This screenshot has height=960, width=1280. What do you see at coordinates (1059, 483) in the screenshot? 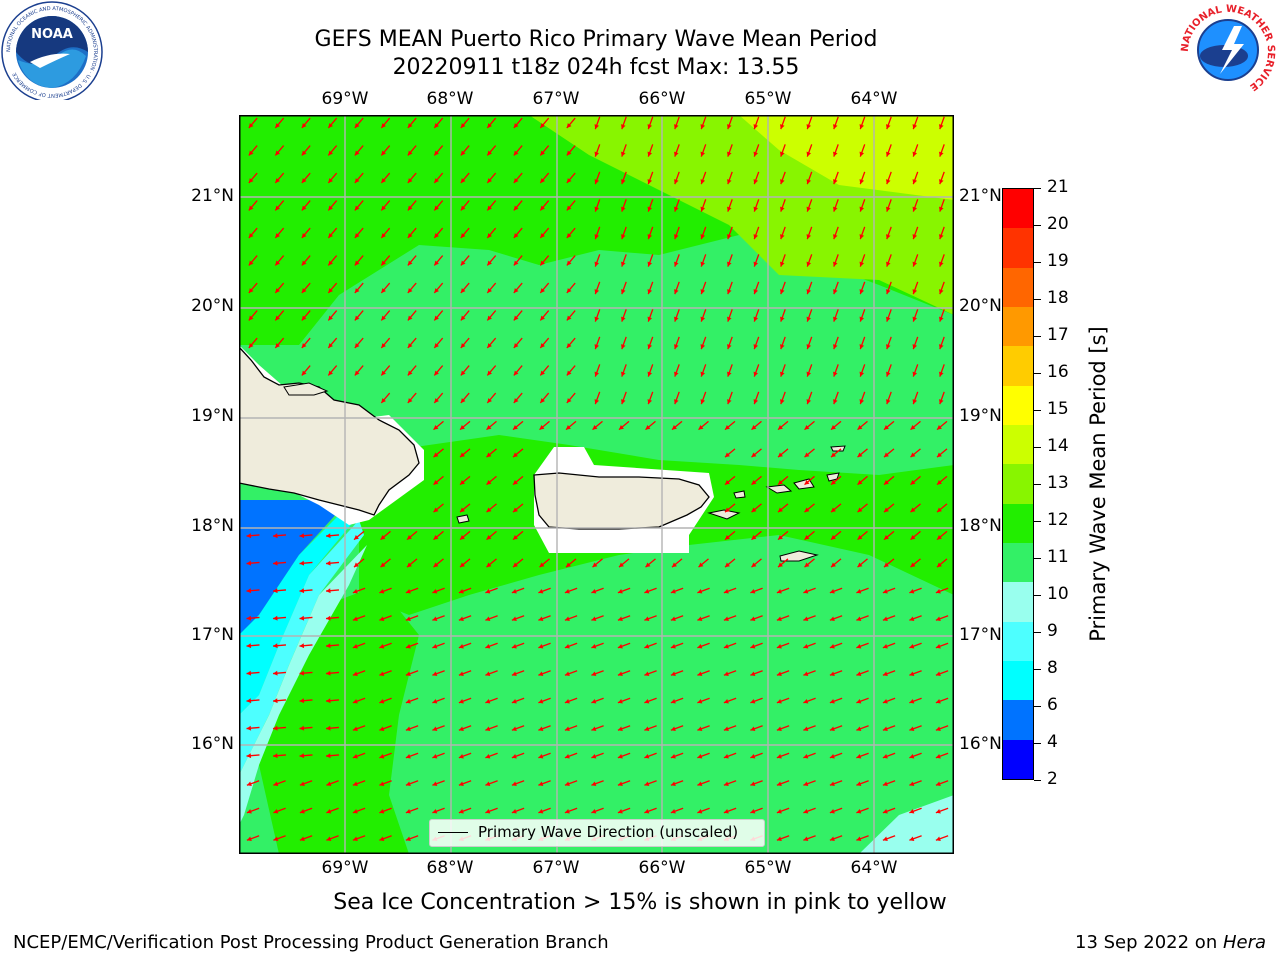
I see `colorbar-ticks: 2 4 6 8 9 10 11 12 13 14 15 16 17 18 19 20 21` at bounding box center [1059, 483].